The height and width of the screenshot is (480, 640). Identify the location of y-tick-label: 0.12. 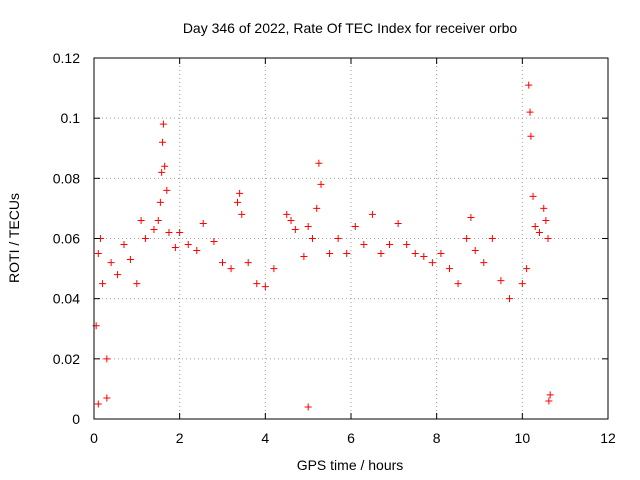
(66, 58).